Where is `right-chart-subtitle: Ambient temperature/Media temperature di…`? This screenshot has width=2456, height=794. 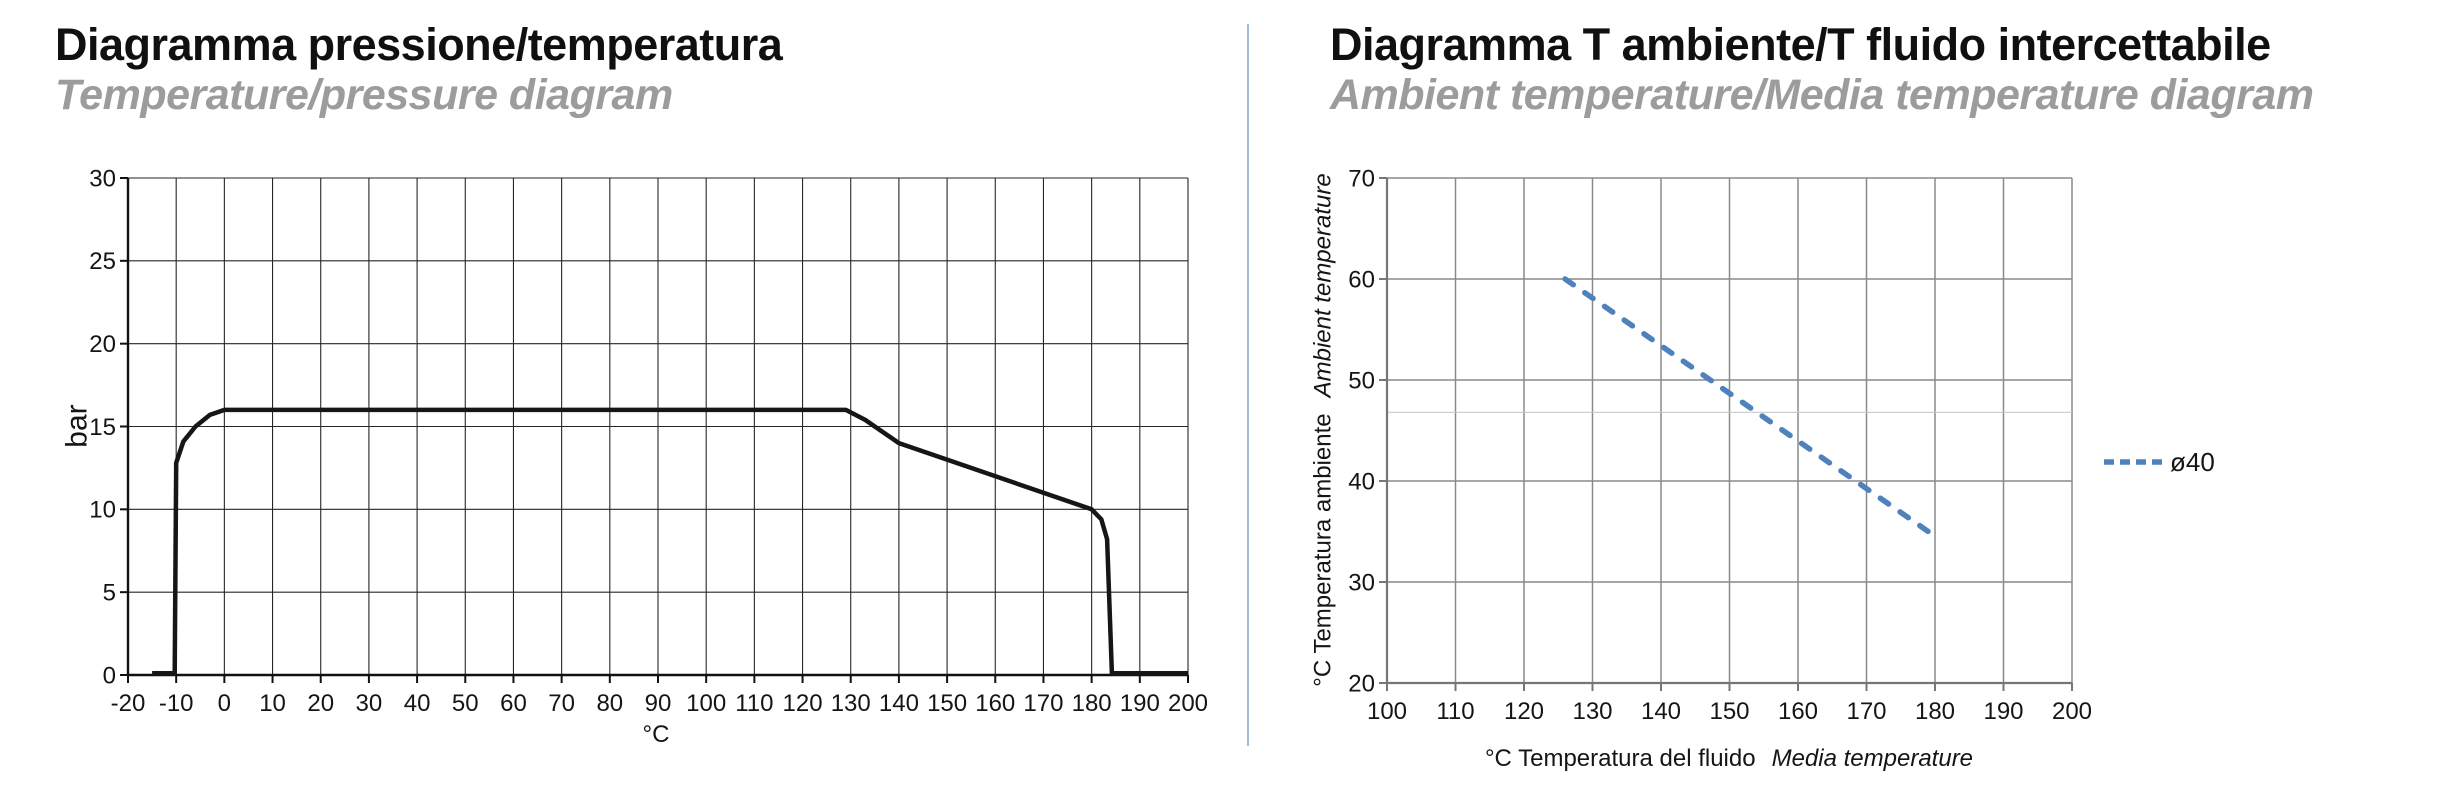 right-chart-subtitle: Ambient temperature/Media temperature di… is located at coordinates (1822, 95).